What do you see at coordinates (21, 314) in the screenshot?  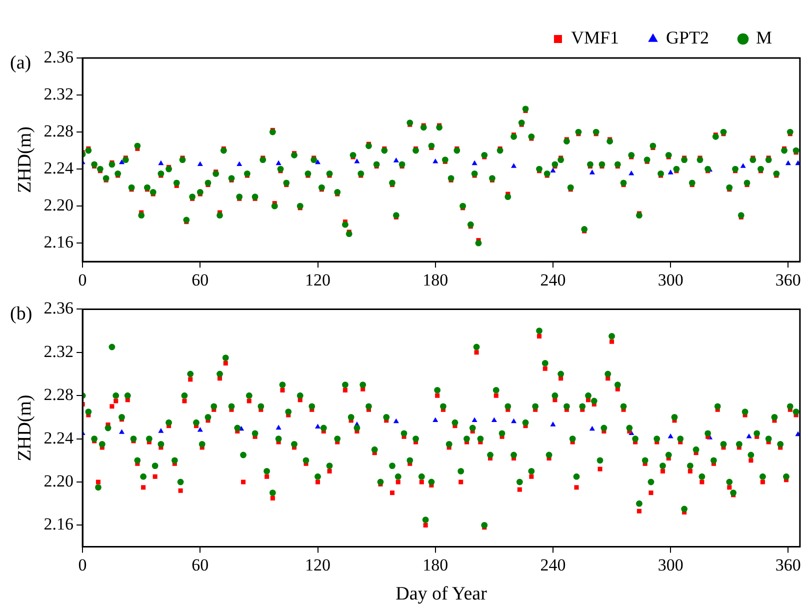 I see `text: (b)` at bounding box center [21, 314].